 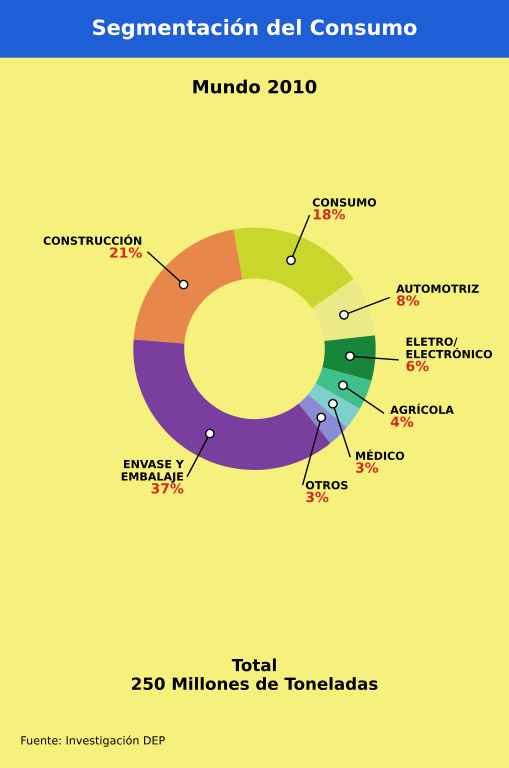 I want to click on slice-label: AGRÍCOLA, so click(x=422, y=409).